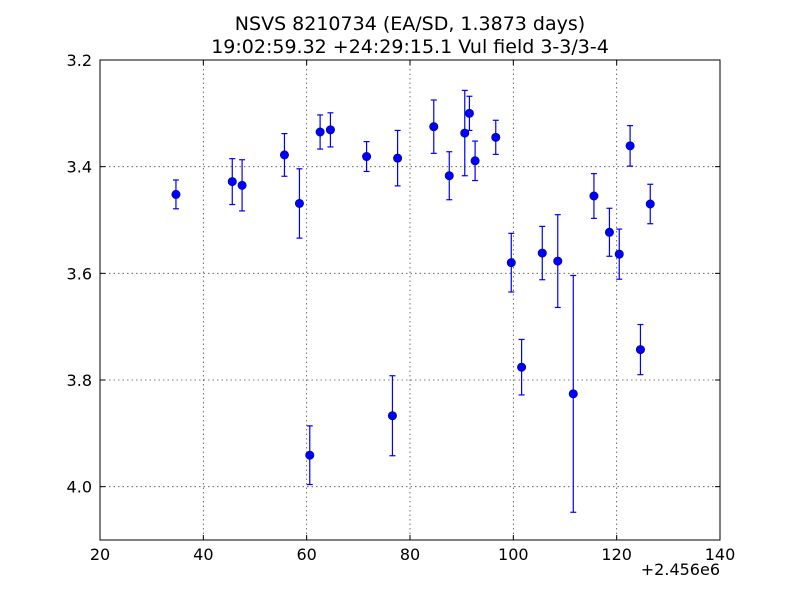  I want to click on y-tick-label: 3.2, so click(79, 60).